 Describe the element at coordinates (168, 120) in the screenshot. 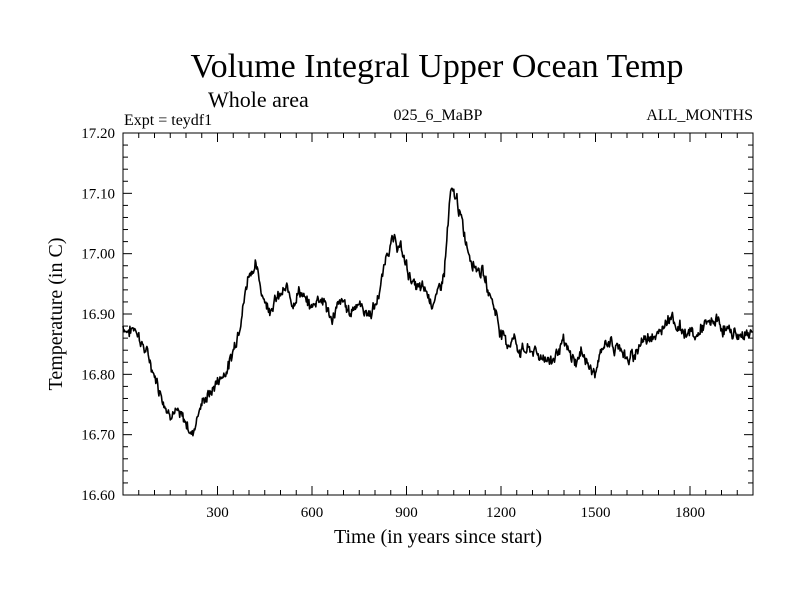

I see `experiment-label: Expt = teydf1` at that location.